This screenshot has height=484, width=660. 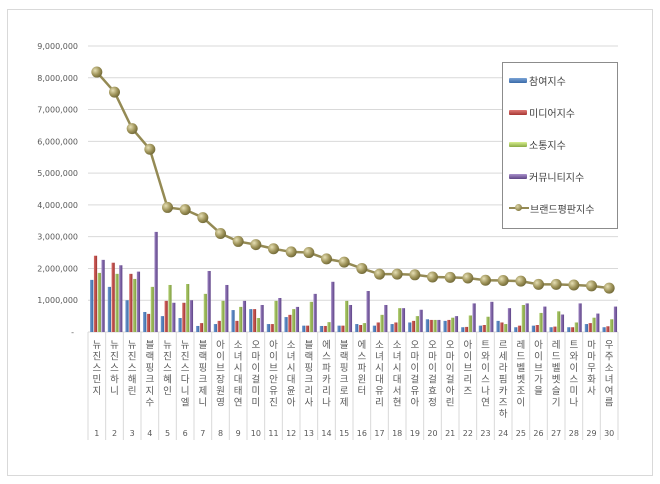 What do you see at coordinates (503, 403) in the screenshot?
I see `svg-text: 즈` at bounding box center [503, 403].